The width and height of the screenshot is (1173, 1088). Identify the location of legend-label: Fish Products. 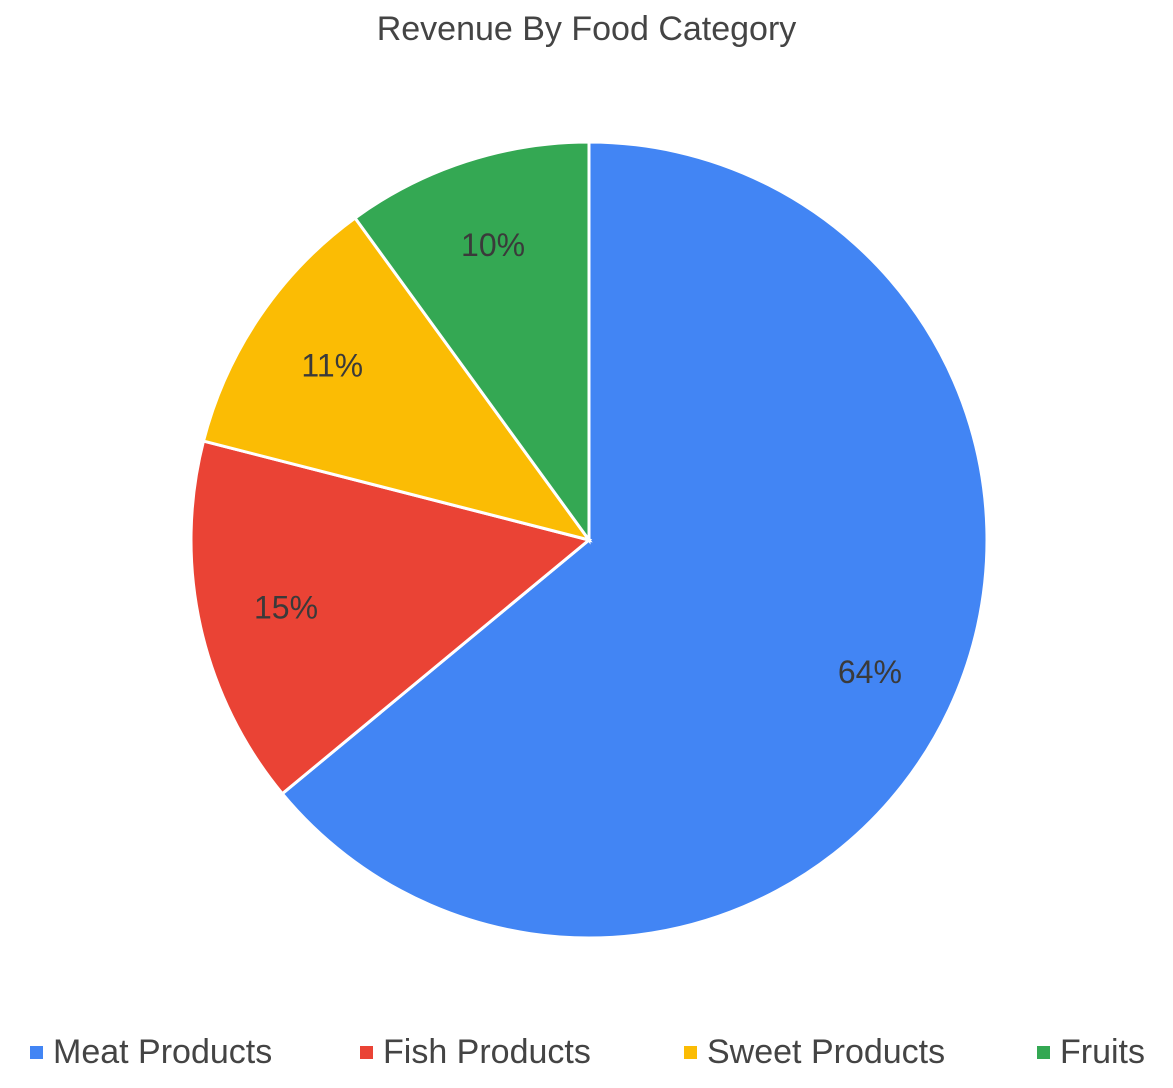
(487, 1051).